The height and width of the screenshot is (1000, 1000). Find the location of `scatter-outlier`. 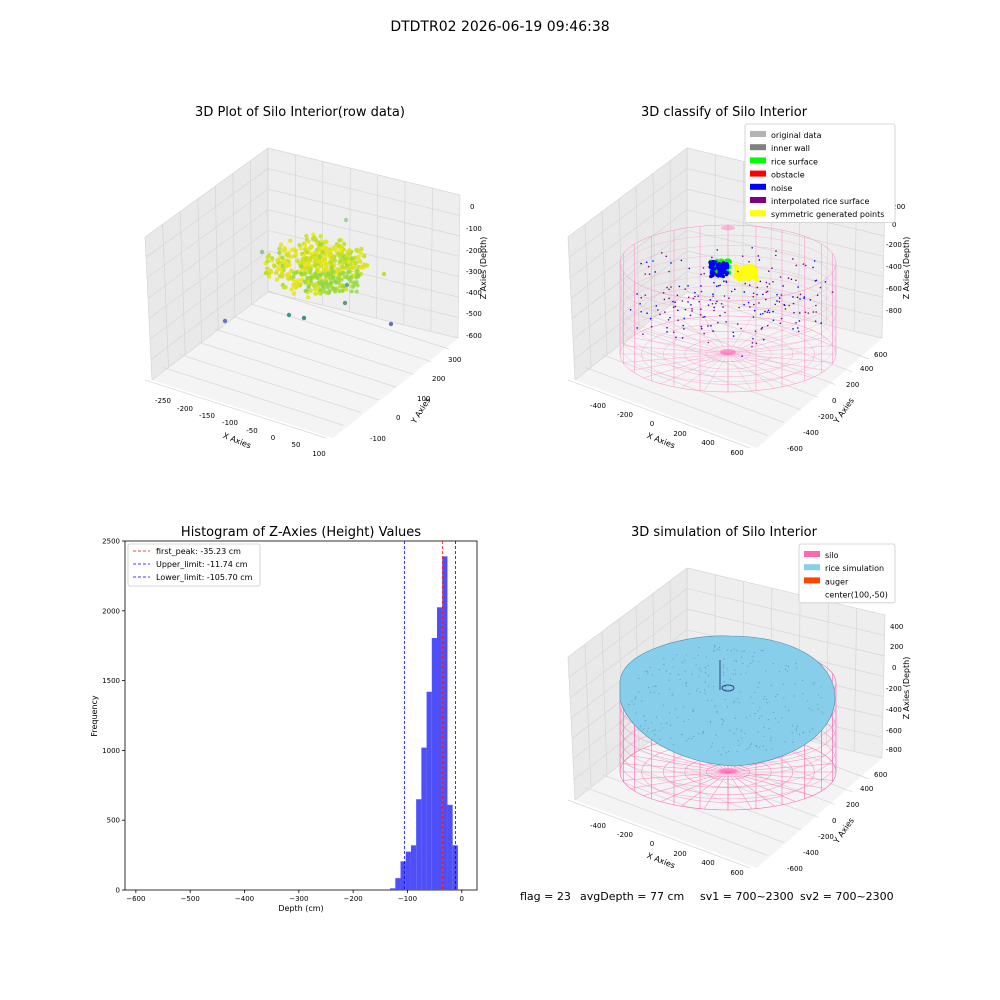

scatter-outlier is located at coordinates (391, 324).